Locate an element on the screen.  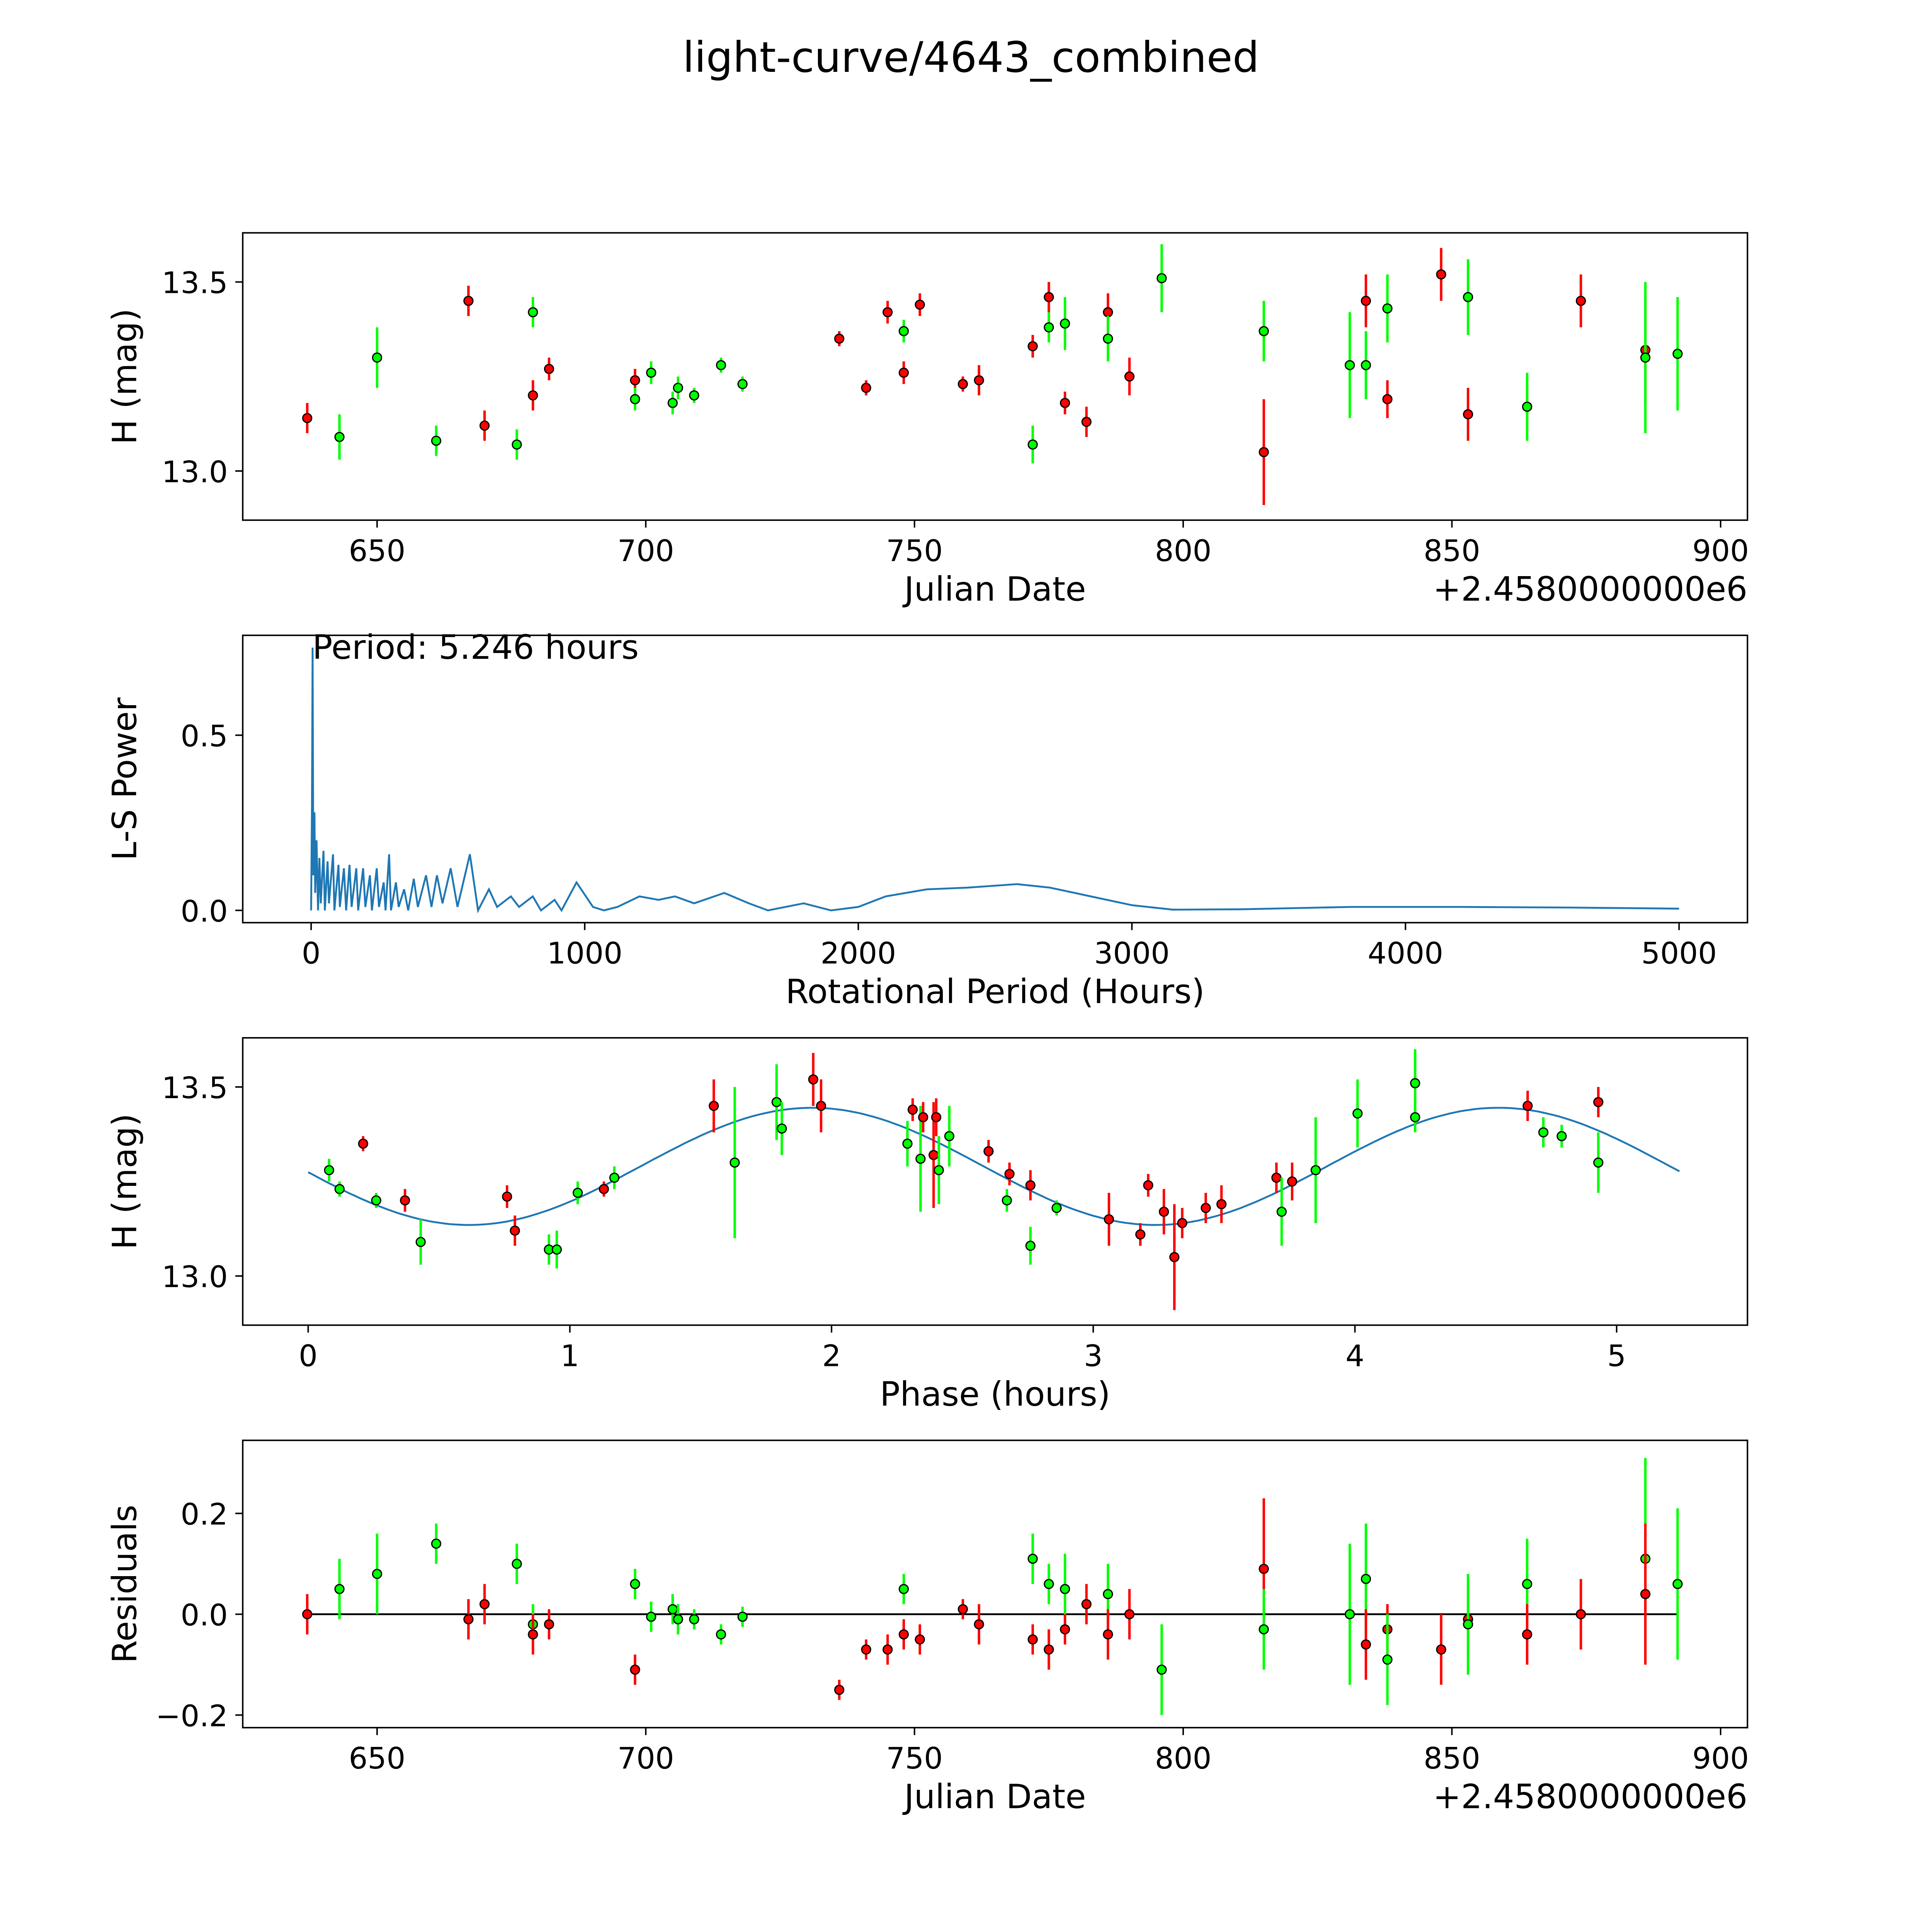
model-fit-curve is located at coordinates (994, 1166).